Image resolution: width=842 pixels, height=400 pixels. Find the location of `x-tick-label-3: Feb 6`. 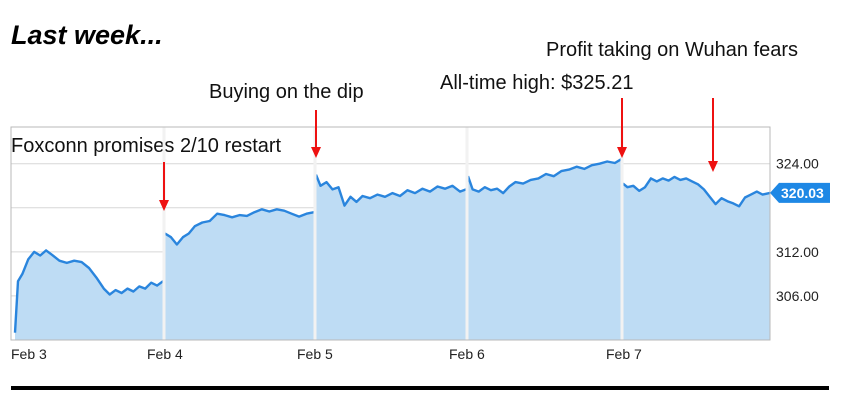

x-tick-label-3: Feb 6 is located at coordinates (467, 354).